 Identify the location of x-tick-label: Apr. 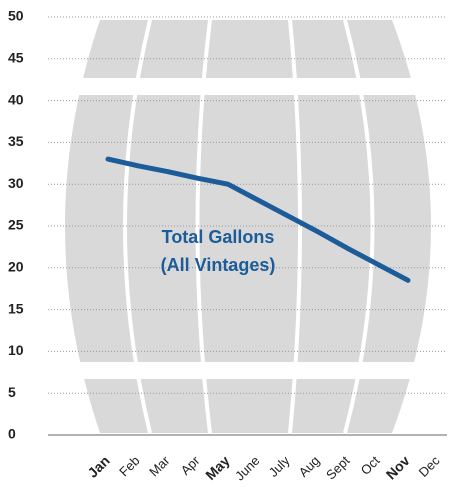
(190, 464).